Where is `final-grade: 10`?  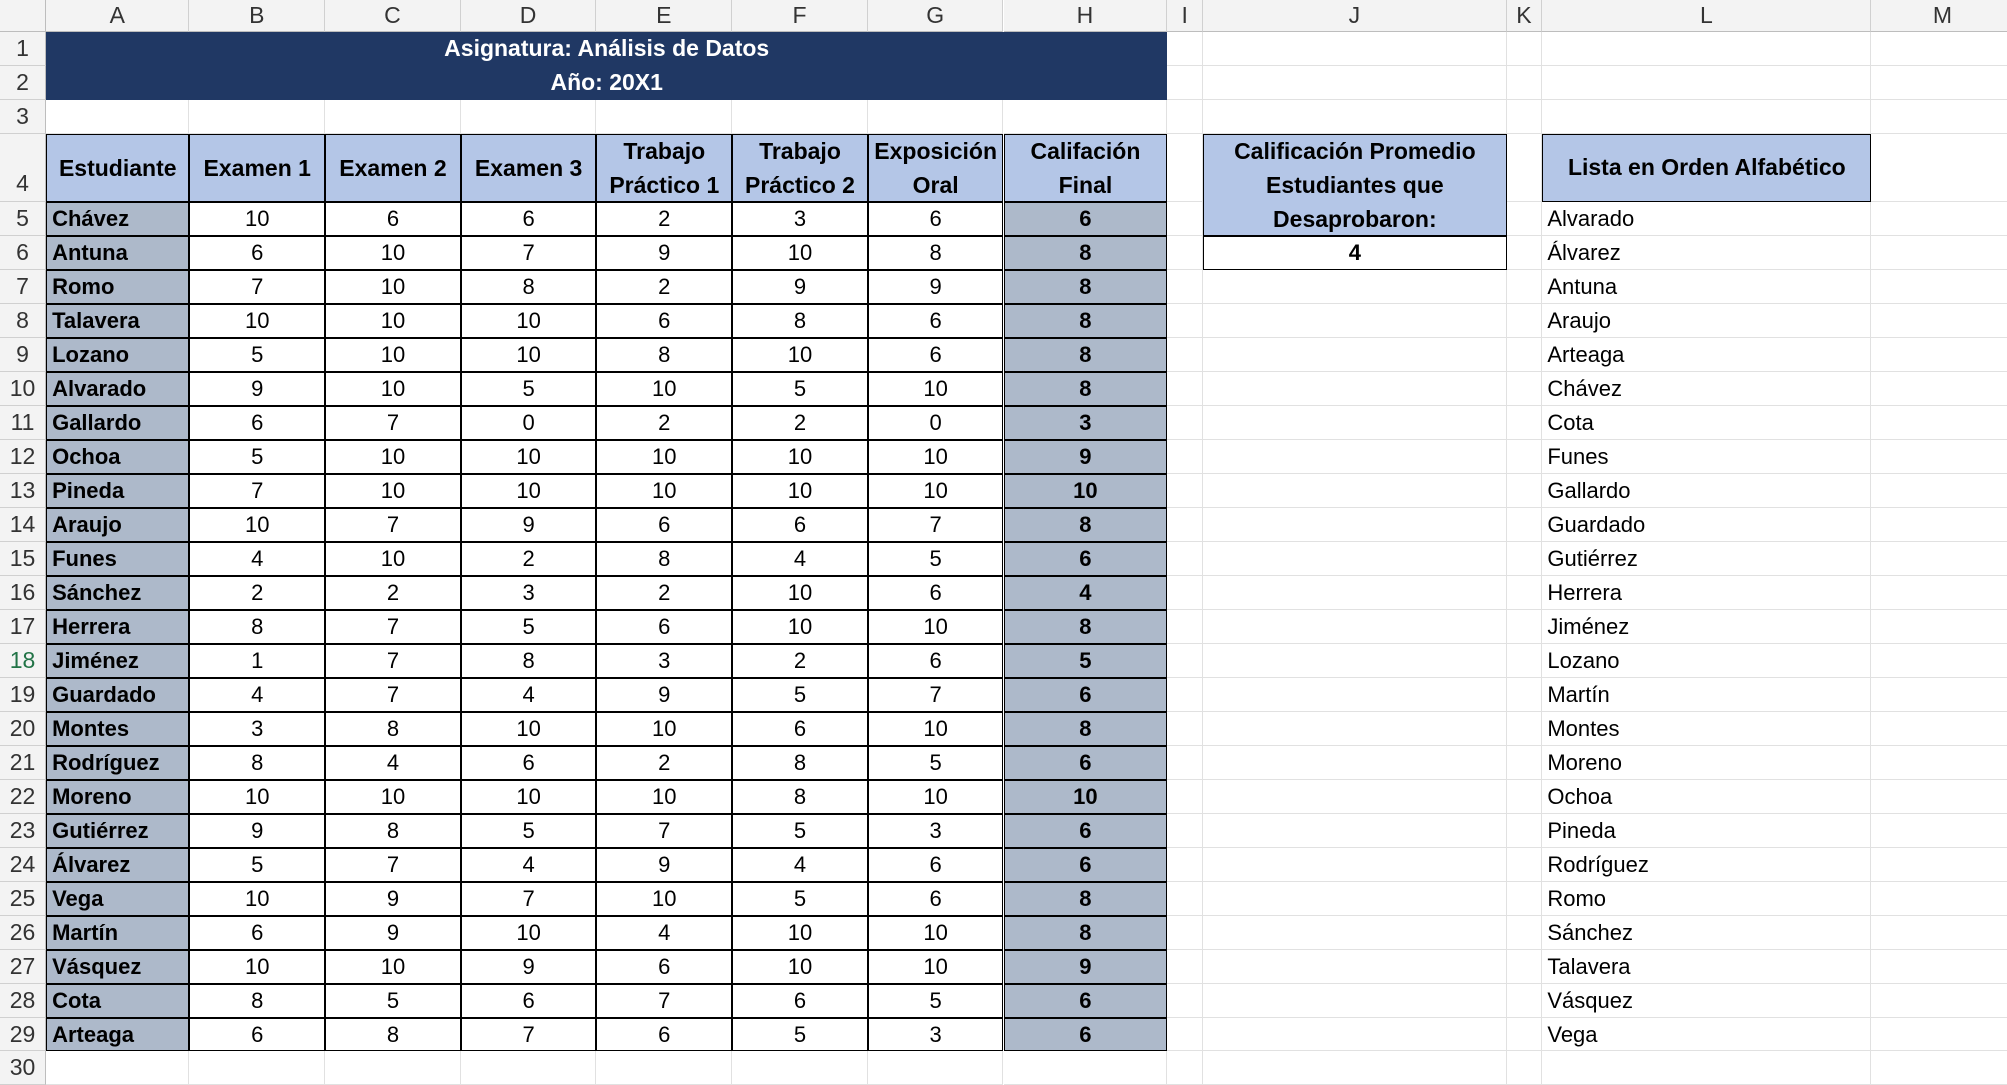 final-grade: 10 is located at coordinates (1085, 796).